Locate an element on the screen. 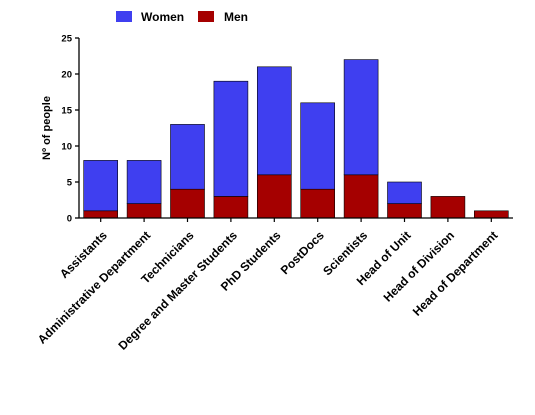 The height and width of the screenshot is (415, 535). legend-swatch-women is located at coordinates (124, 16).